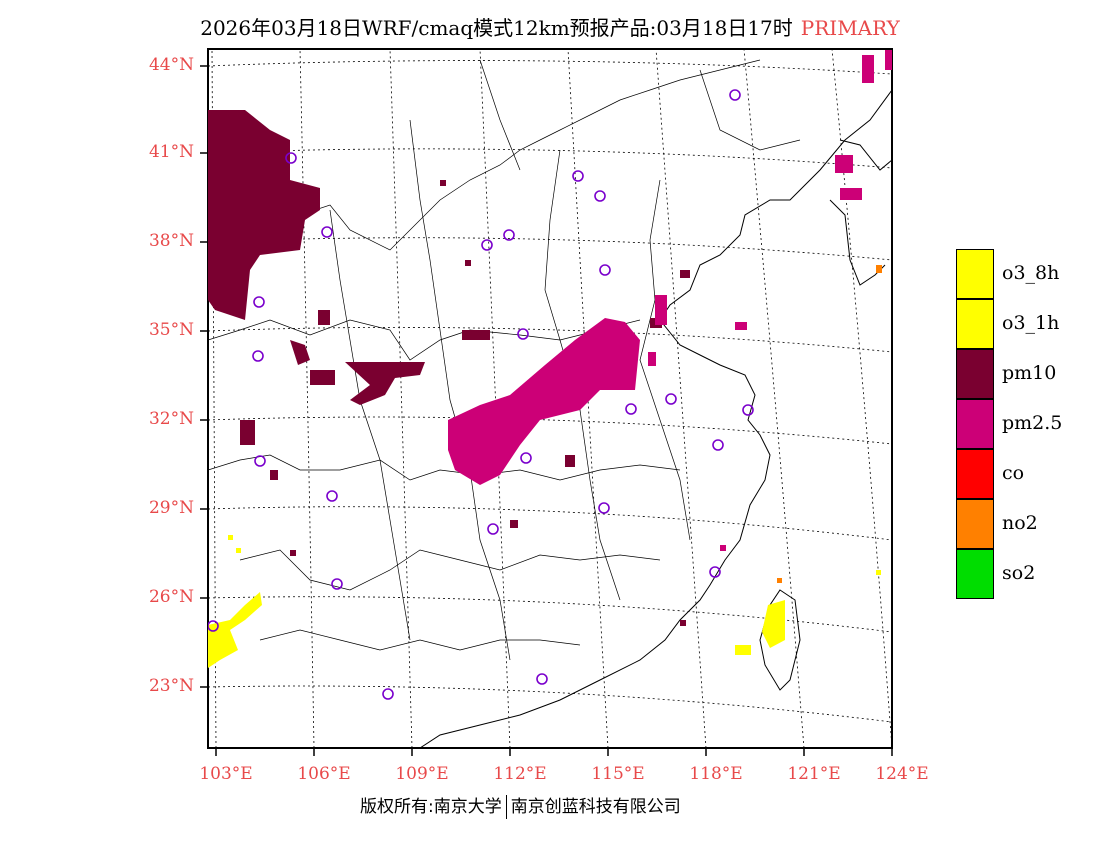 The image size is (1100, 850). I want to click on no2-regions, so click(829, 424).